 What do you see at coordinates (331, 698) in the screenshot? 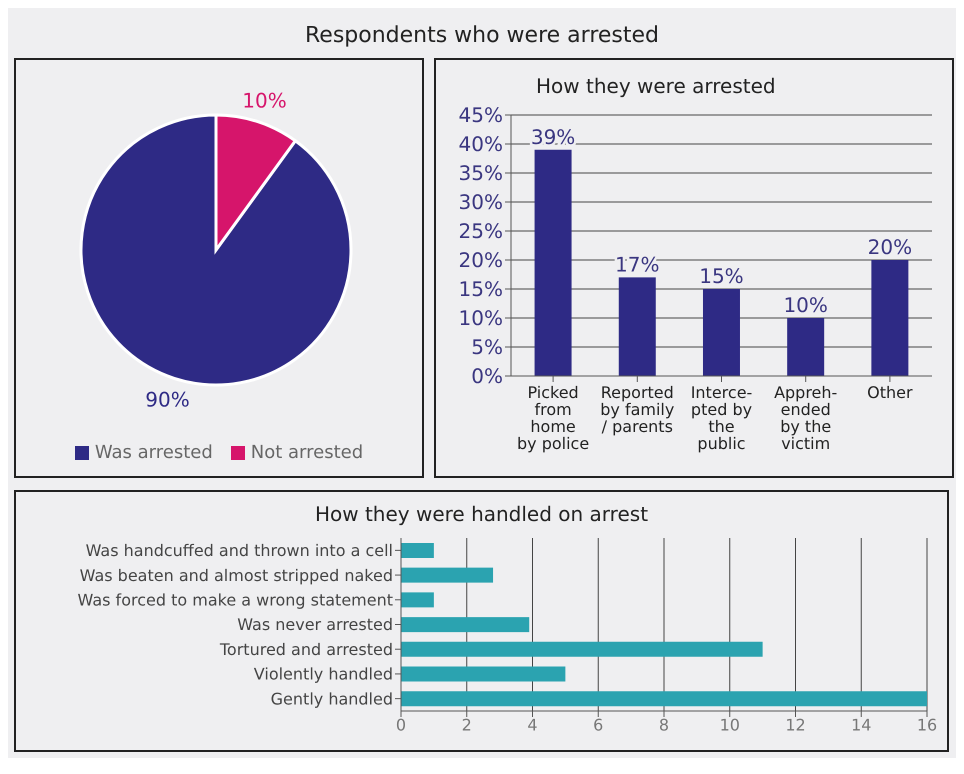
I see `y-tick-label: Gently handled` at bounding box center [331, 698].